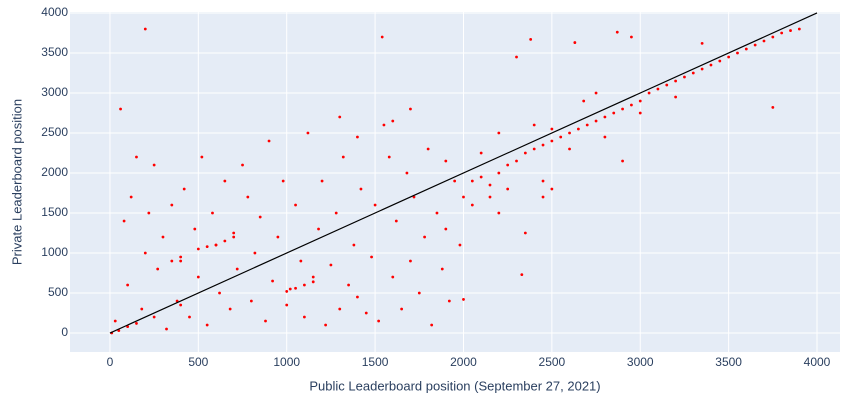 This screenshot has height=400, width=849. Describe the element at coordinates (375, 362) in the screenshot. I see `x-tick-label: 1500` at that location.